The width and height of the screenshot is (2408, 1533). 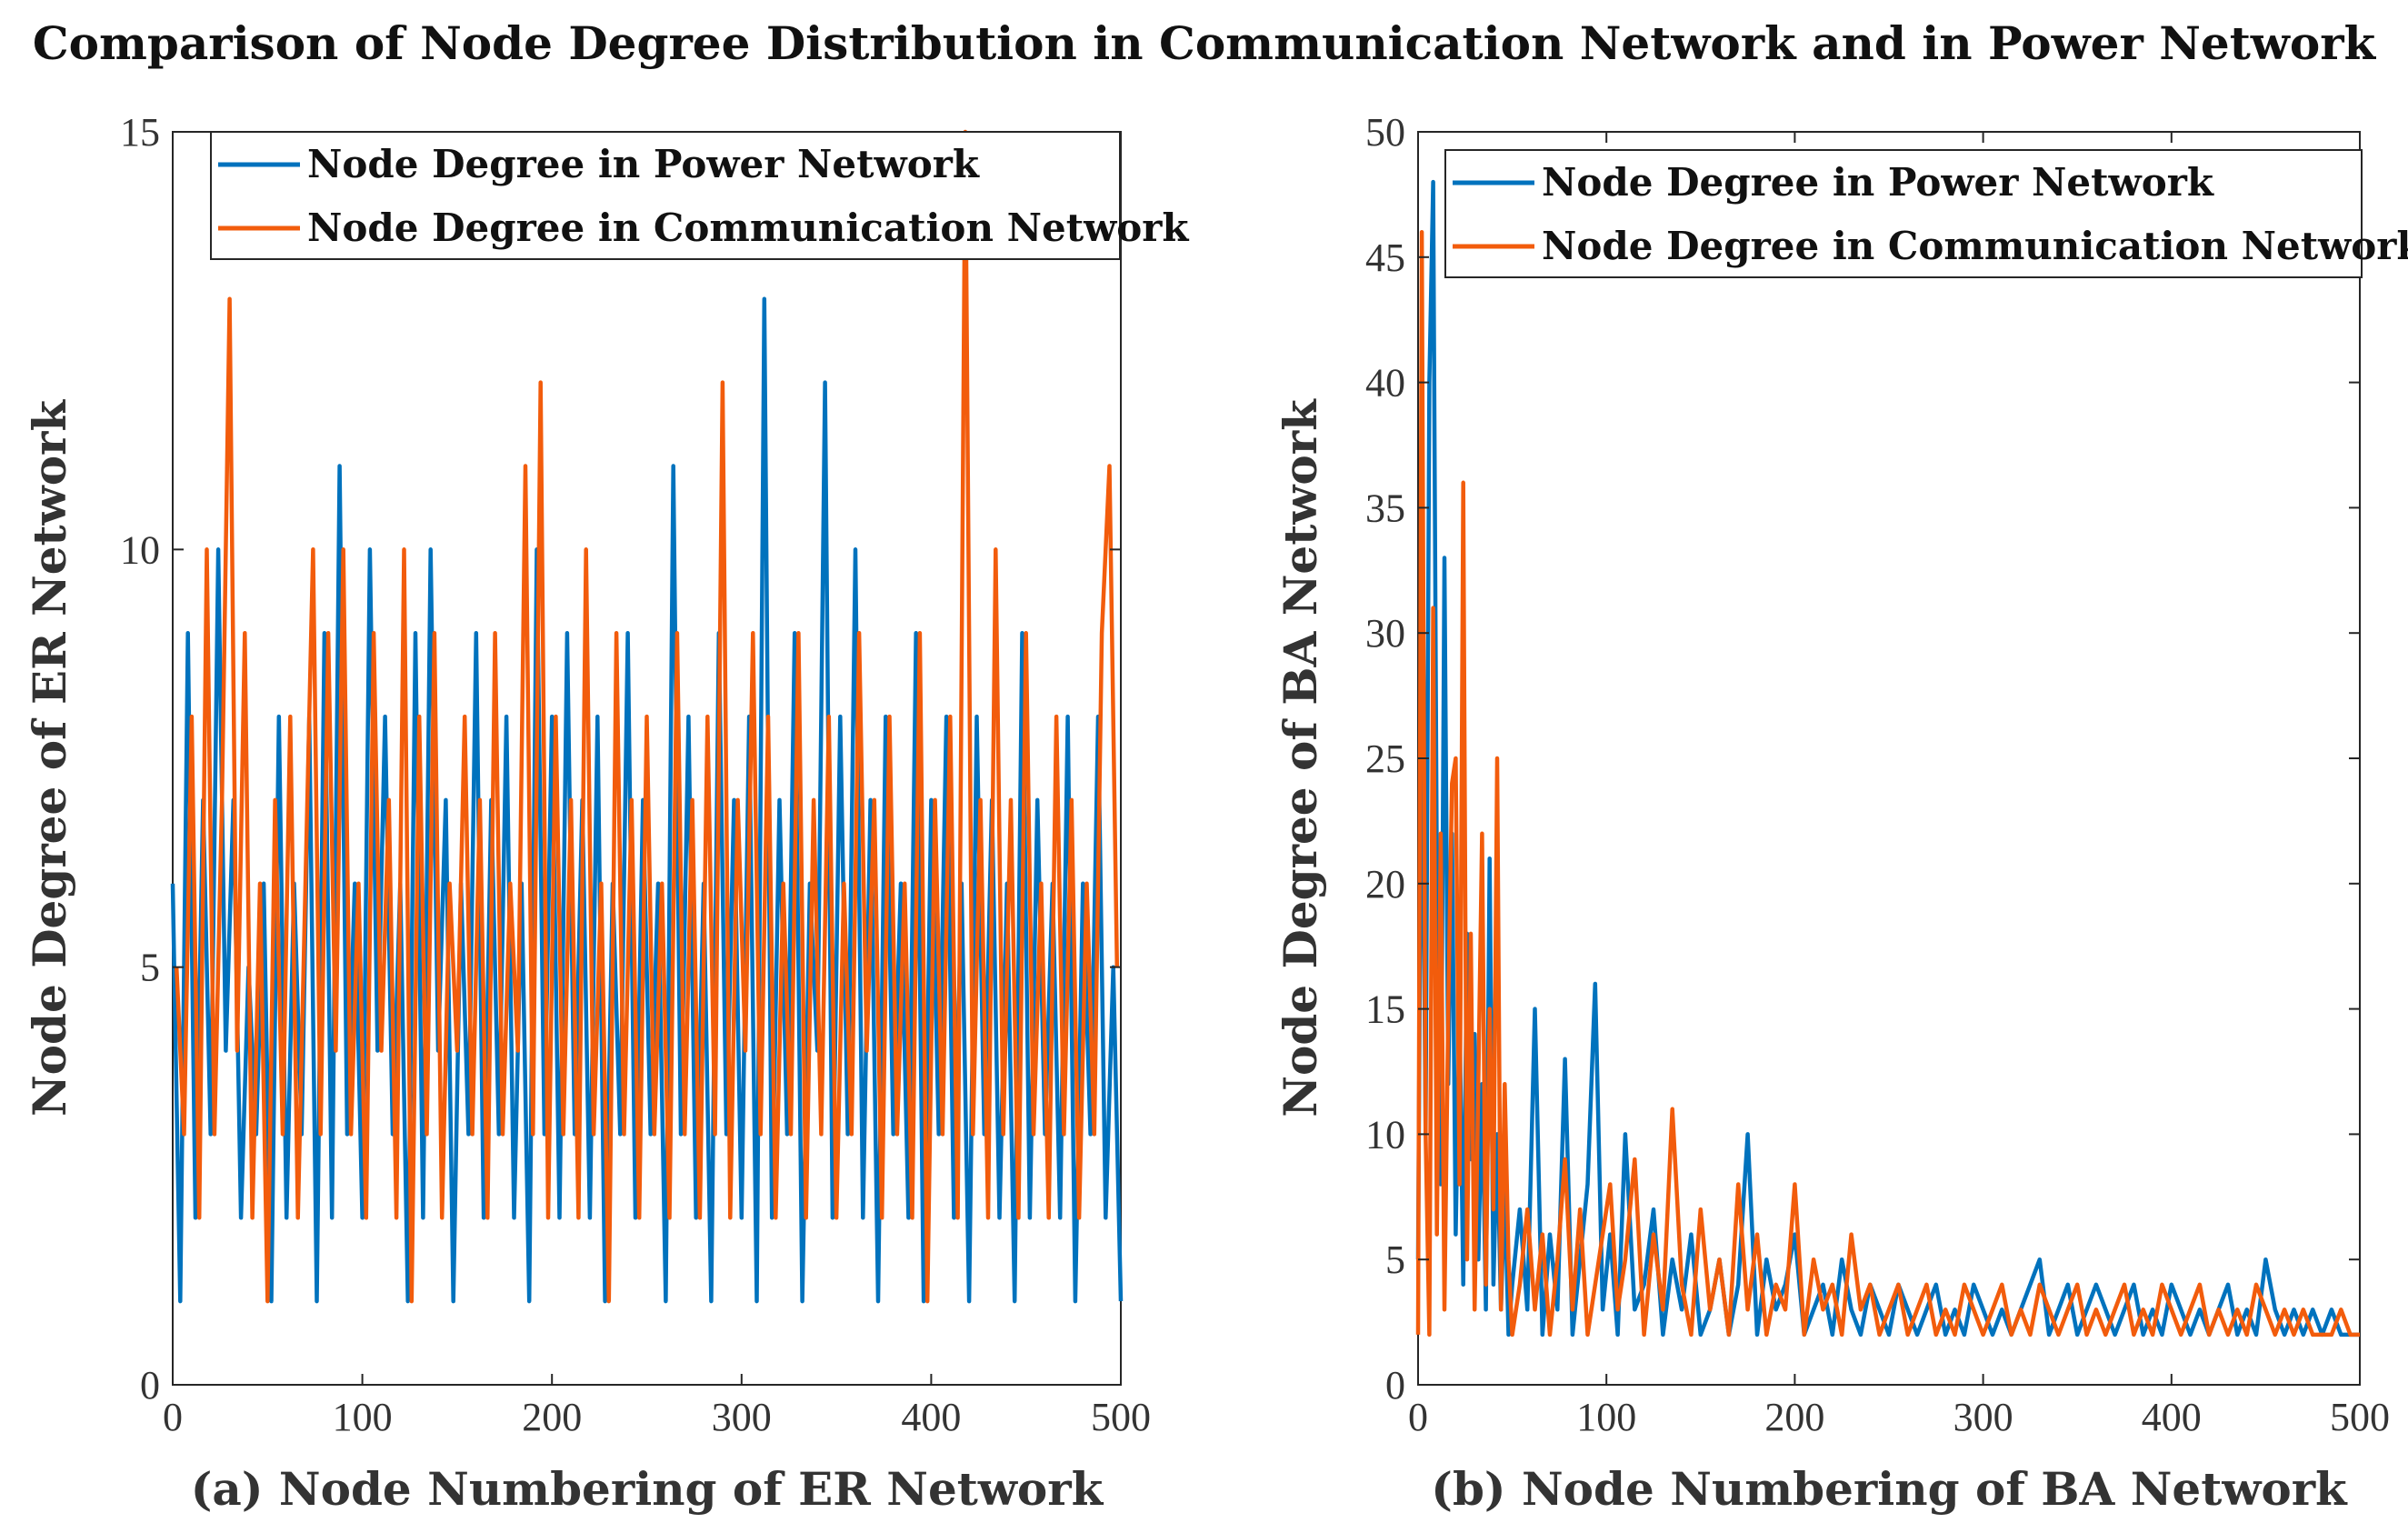 What do you see at coordinates (665, 195) in the screenshot?
I see `legend-box-a` at bounding box center [665, 195].